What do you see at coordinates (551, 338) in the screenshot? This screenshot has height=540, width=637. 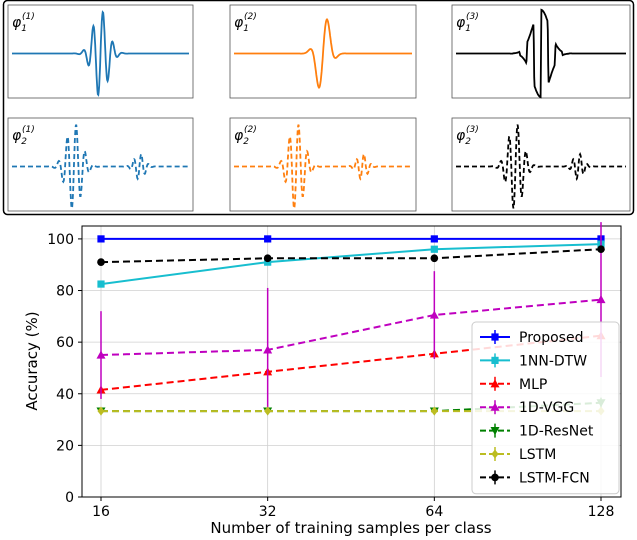 I see `legend-label: Proposed` at bounding box center [551, 338].